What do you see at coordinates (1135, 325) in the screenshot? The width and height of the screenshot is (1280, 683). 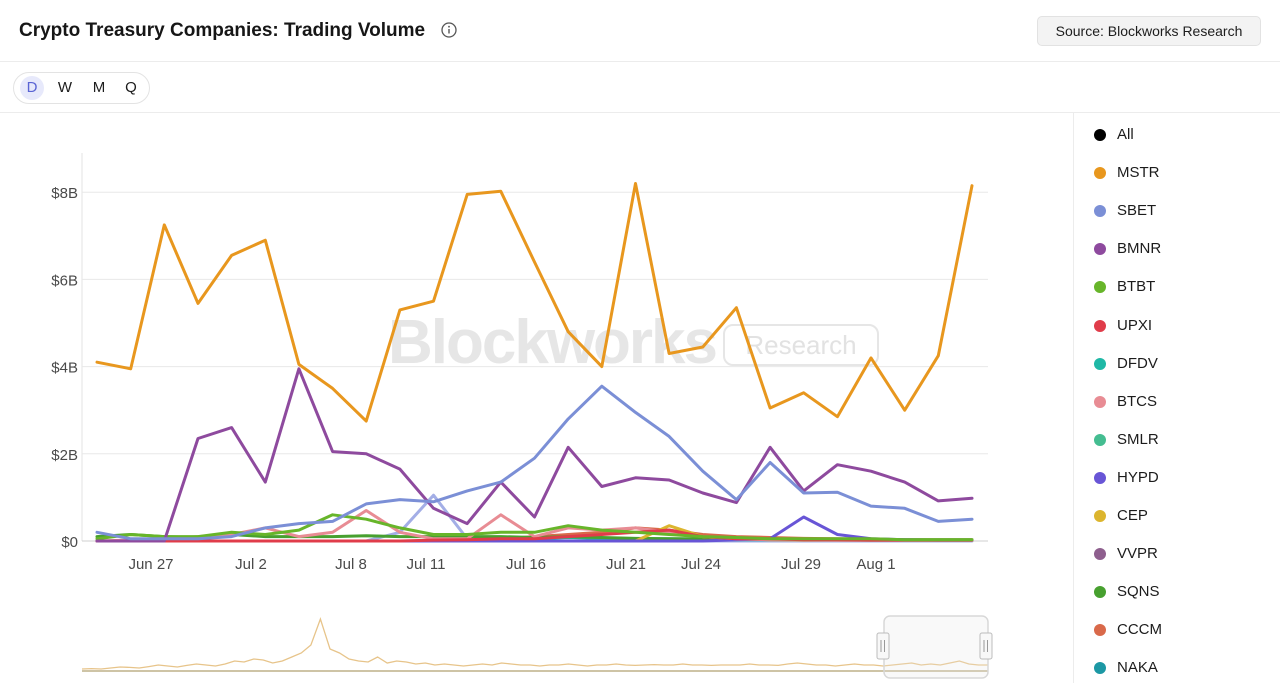 I see `legend-label: UPXI` at bounding box center [1135, 325].